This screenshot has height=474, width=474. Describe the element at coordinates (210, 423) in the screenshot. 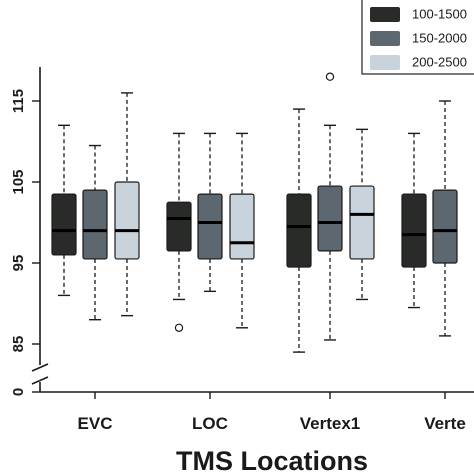

I see `x-tick-label: LOC` at that location.